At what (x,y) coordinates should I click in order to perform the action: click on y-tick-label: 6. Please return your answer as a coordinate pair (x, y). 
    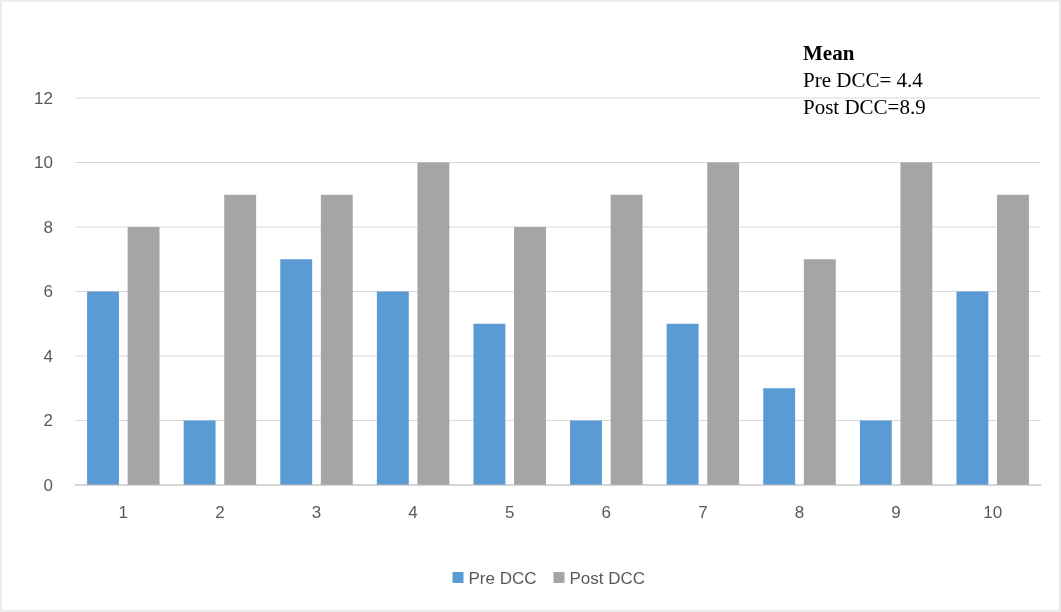
    Looking at the image, I should click on (48, 292).